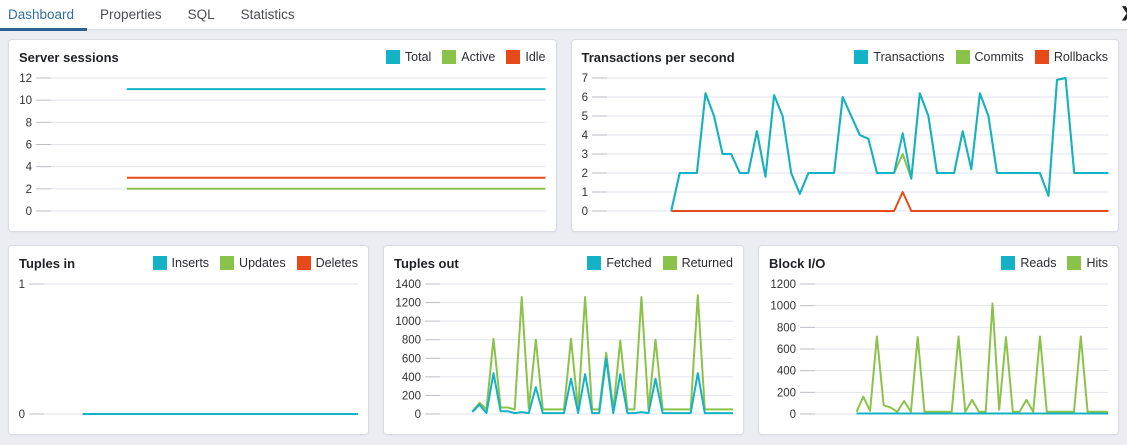 This screenshot has width=1127, height=445. I want to click on svg-text: 12, so click(25, 79).